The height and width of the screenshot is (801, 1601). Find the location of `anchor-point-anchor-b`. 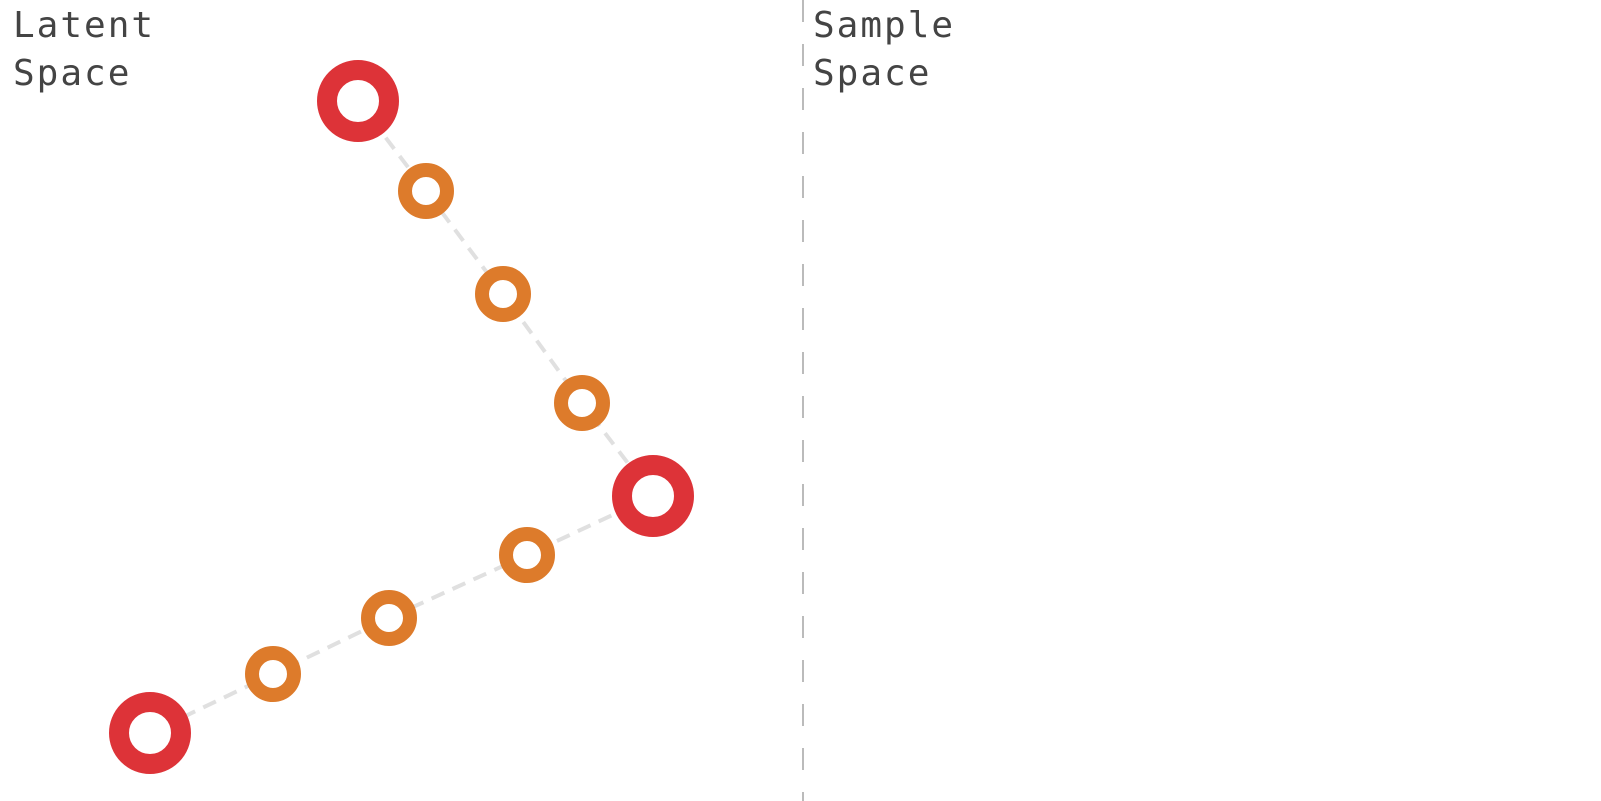

anchor-point-anchor-b is located at coordinates (653, 496).